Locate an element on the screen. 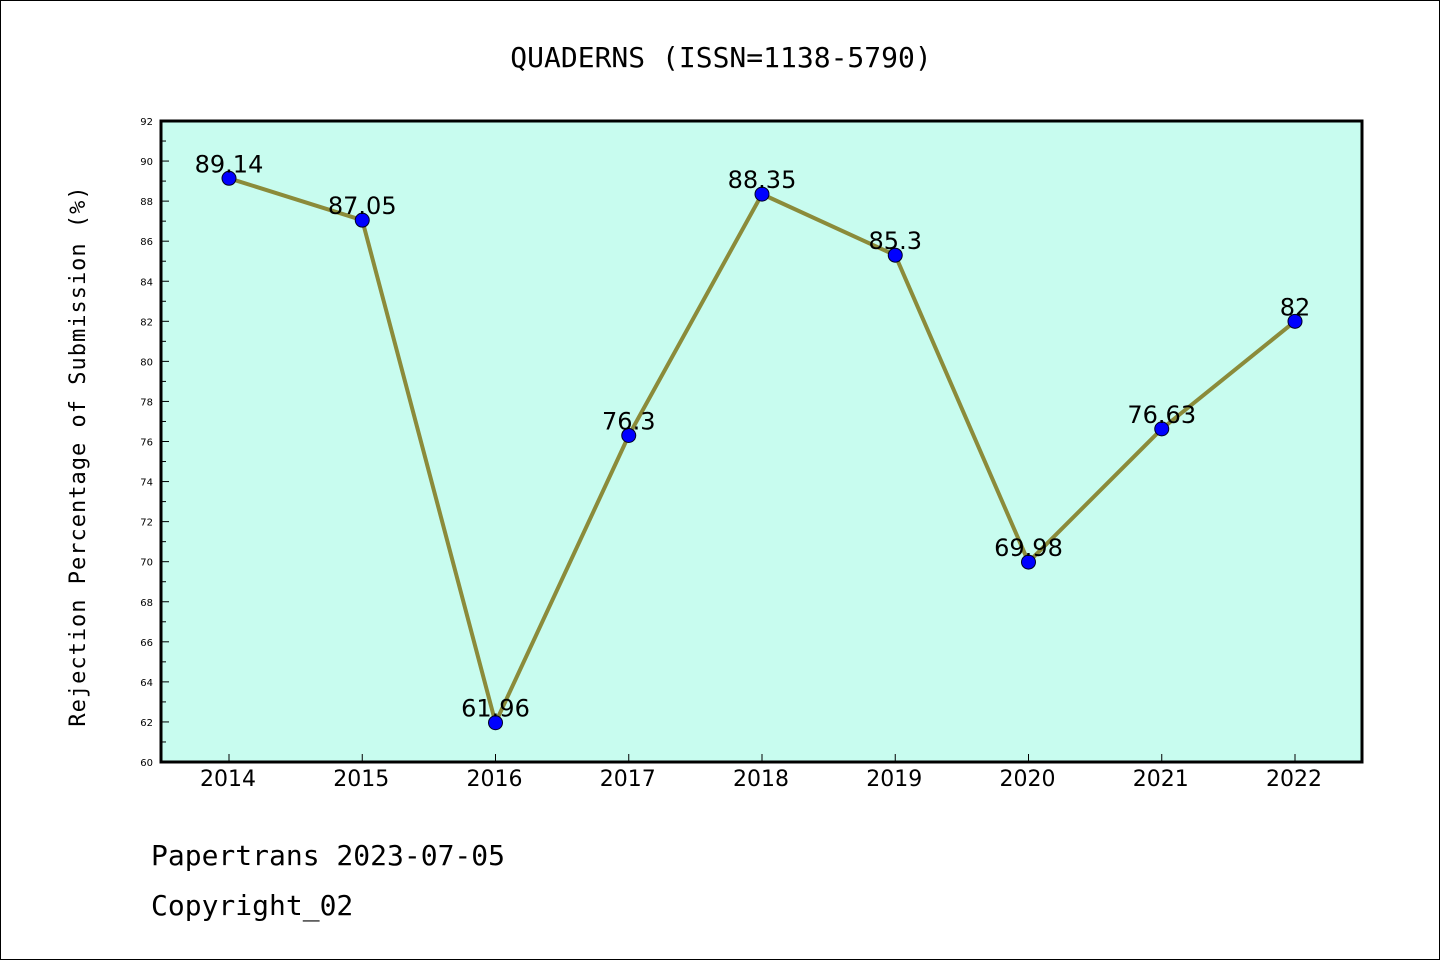 This screenshot has width=1440, height=961. x-axis: 2014 2015 2016 2017 2018 2019 2020 2021 2022 is located at coordinates (761, 773).